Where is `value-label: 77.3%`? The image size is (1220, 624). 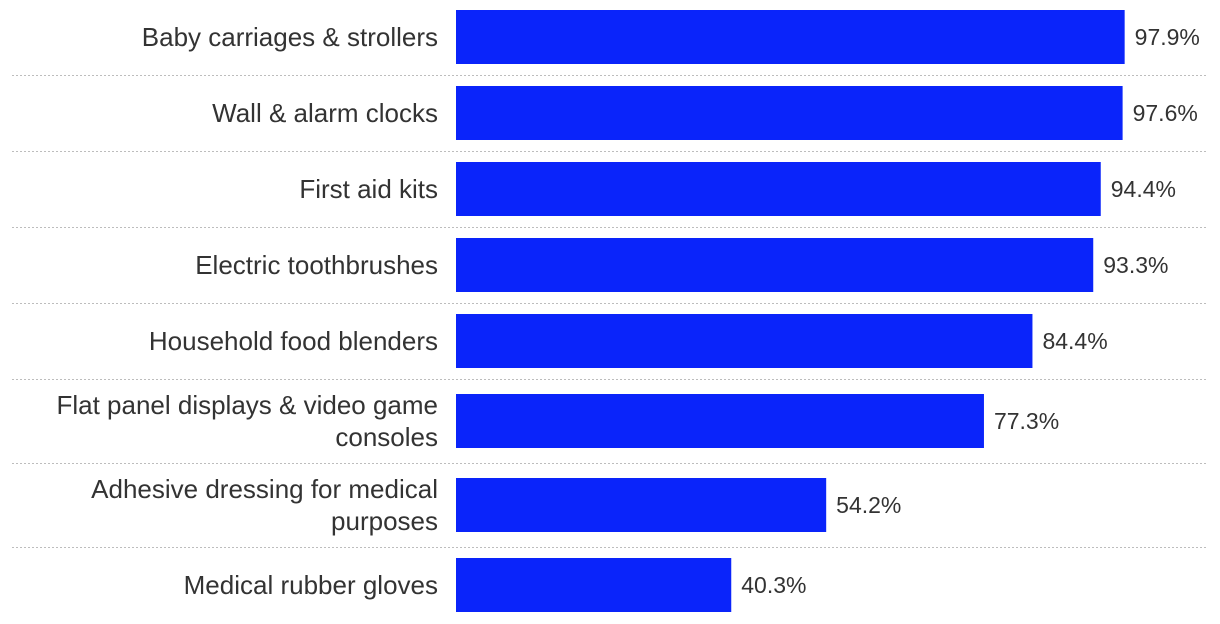
value-label: 77.3% is located at coordinates (1026, 421).